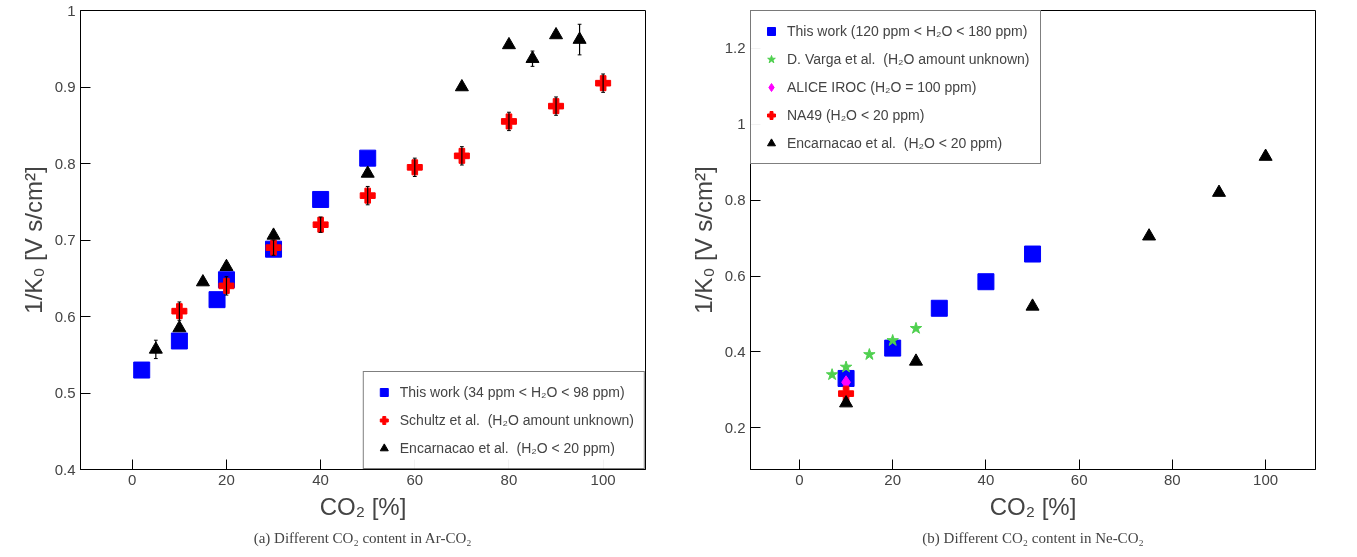 This screenshot has width=1357, height=557. Describe the element at coordinates (882, 87) in the screenshot. I see `legend-label: ALICE IROC (H₂O = 100 ppm)` at that location.